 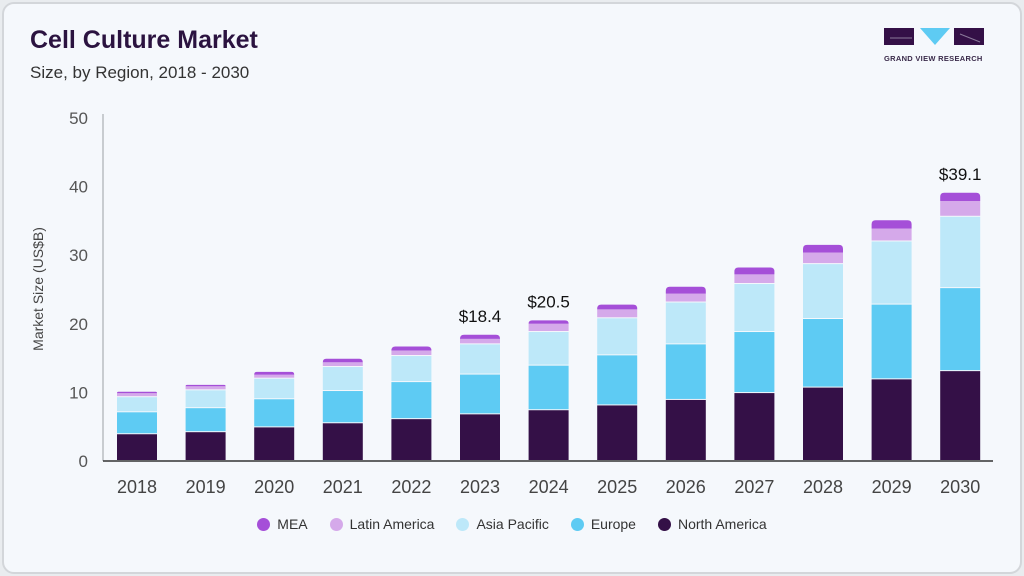 I want to click on legend-label: Latin America, so click(x=392, y=524).